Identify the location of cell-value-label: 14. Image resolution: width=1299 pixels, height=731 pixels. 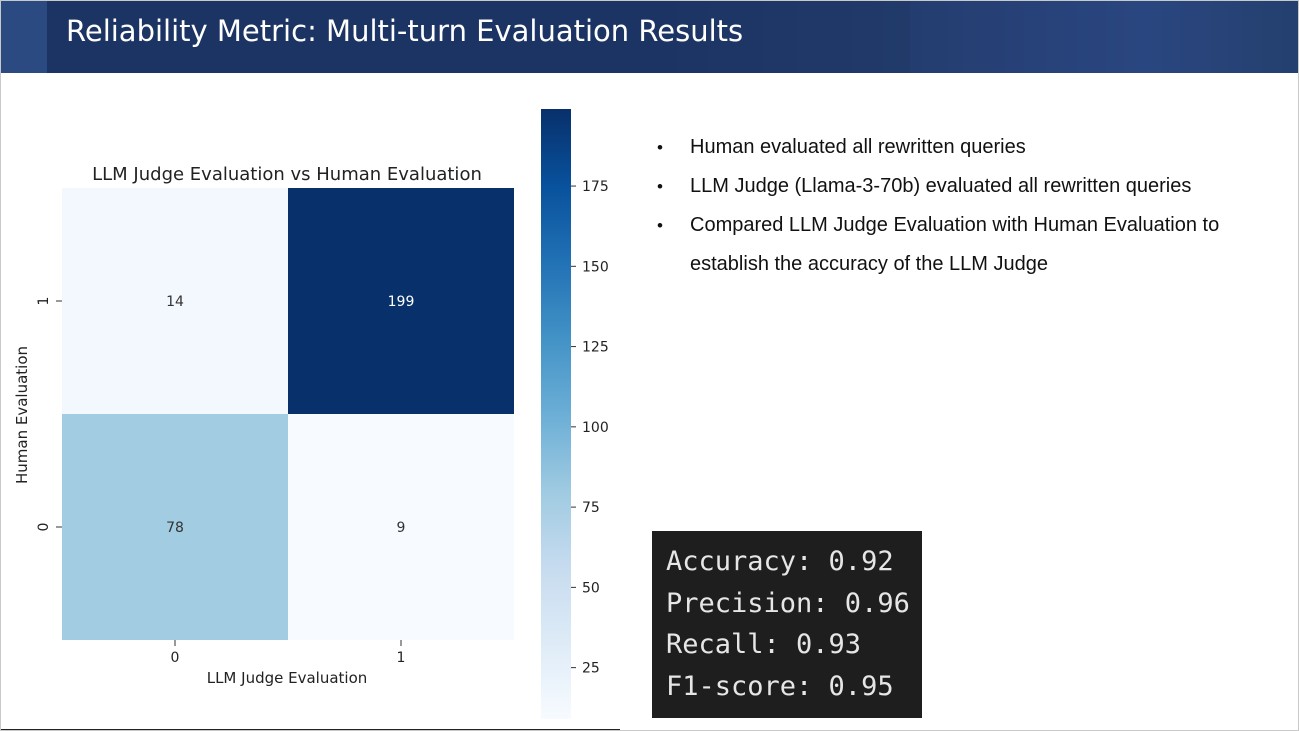
(175, 302).